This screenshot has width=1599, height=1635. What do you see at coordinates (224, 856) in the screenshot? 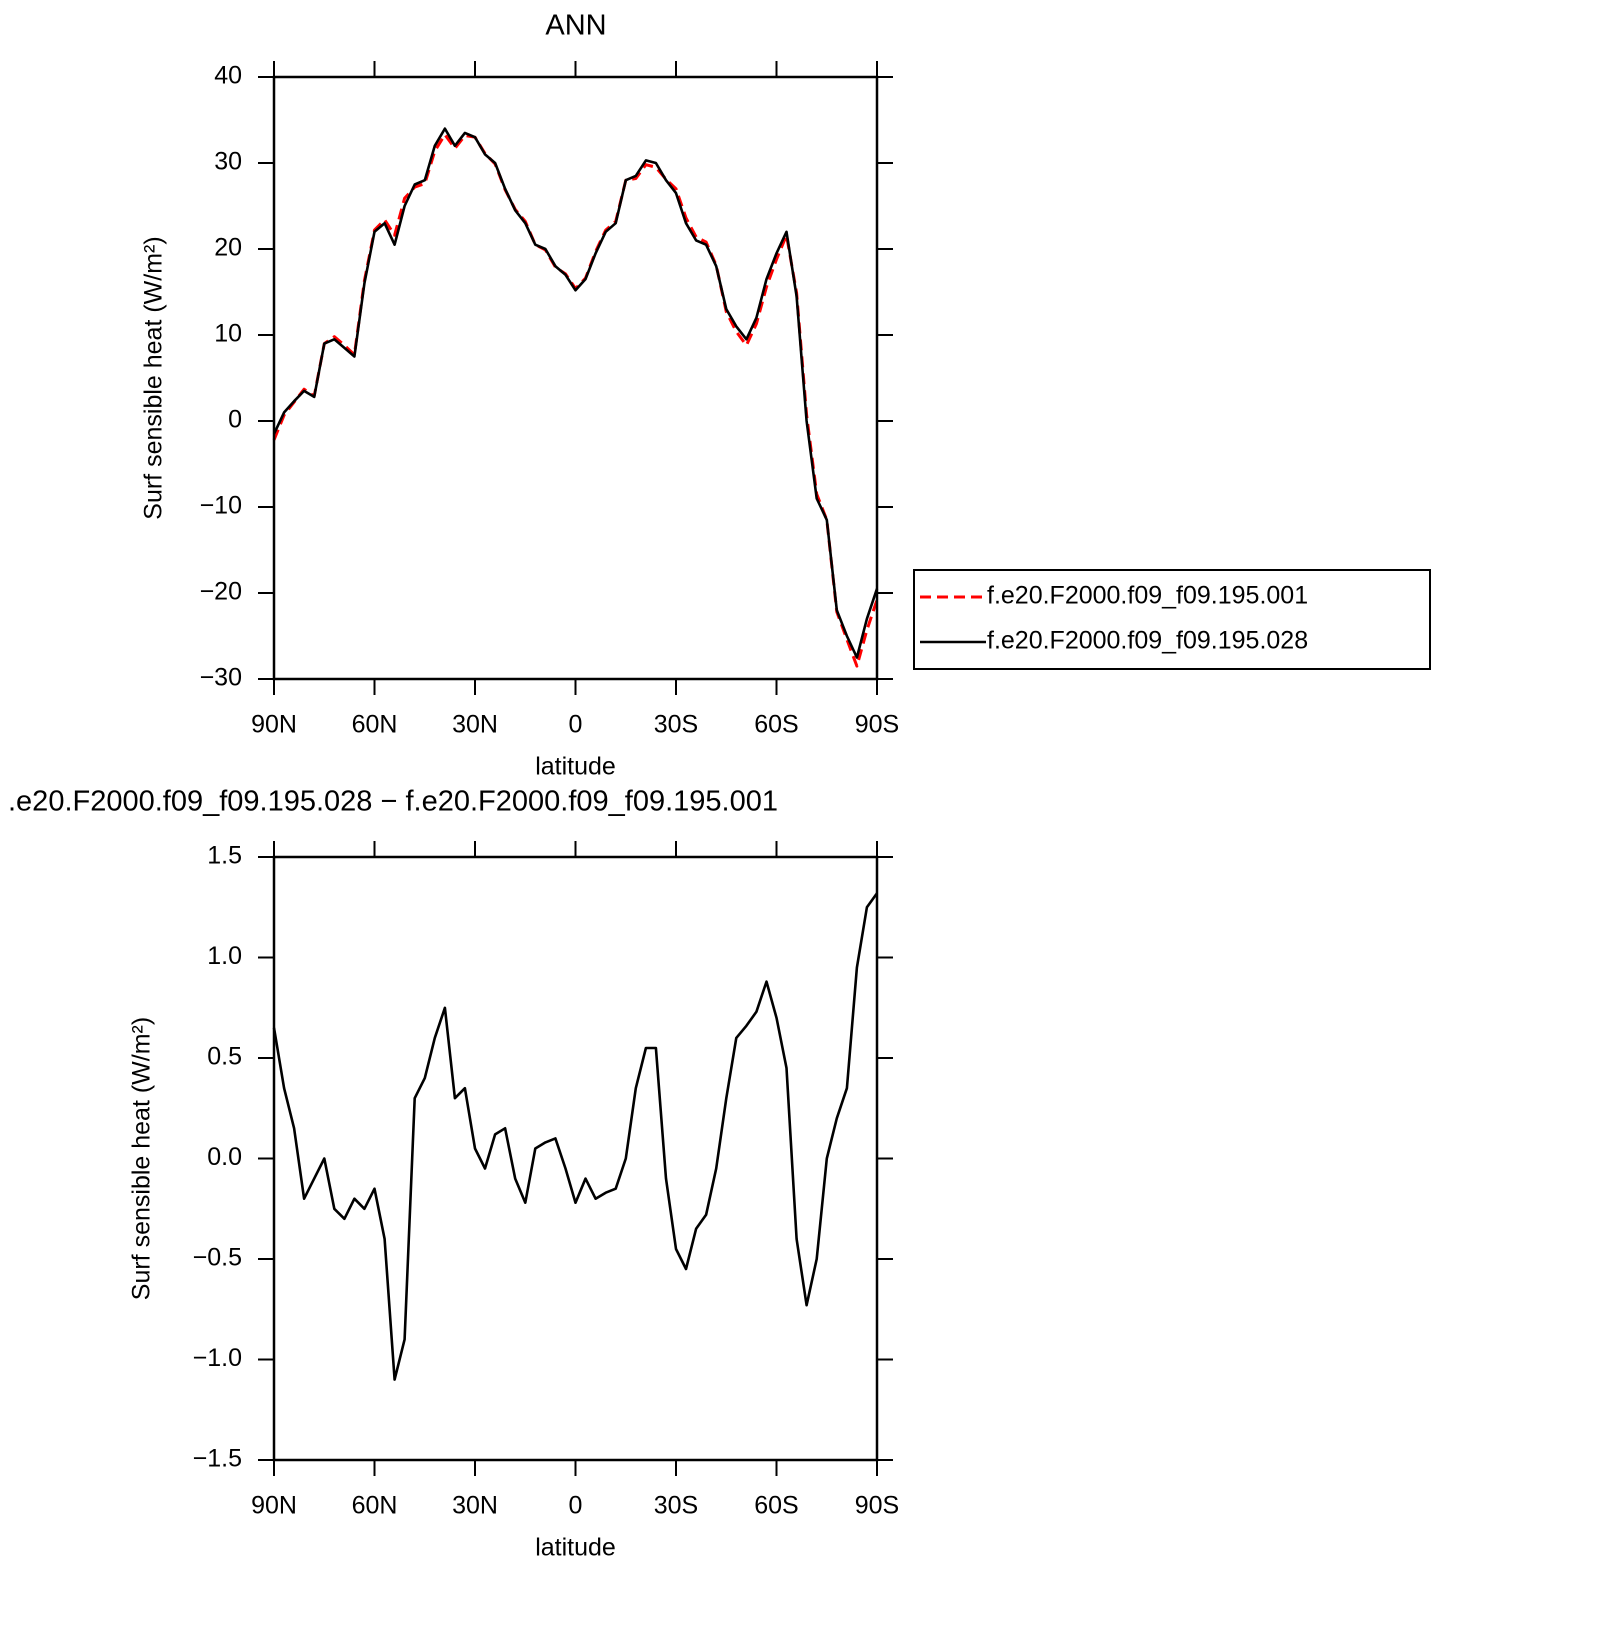
I see `y-tick-label: 1.5` at bounding box center [224, 856].